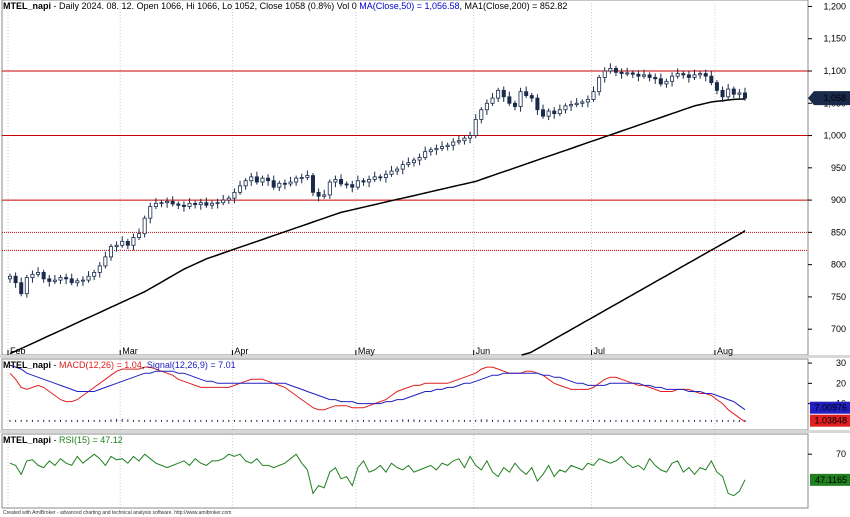 The width and height of the screenshot is (850, 517). Describe the element at coordinates (144, 365) in the screenshot. I see `macd-header-sep: ,` at that location.